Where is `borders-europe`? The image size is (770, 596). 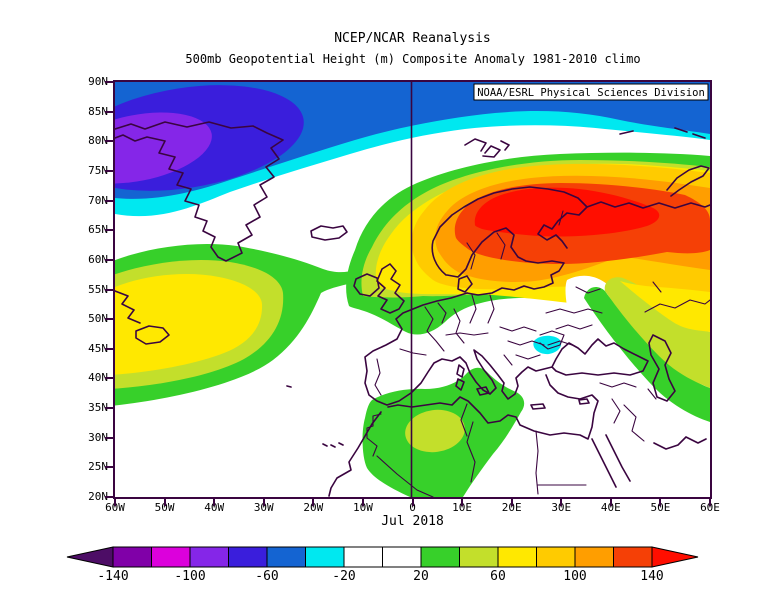
borders-europe is located at coordinates (488, 303).